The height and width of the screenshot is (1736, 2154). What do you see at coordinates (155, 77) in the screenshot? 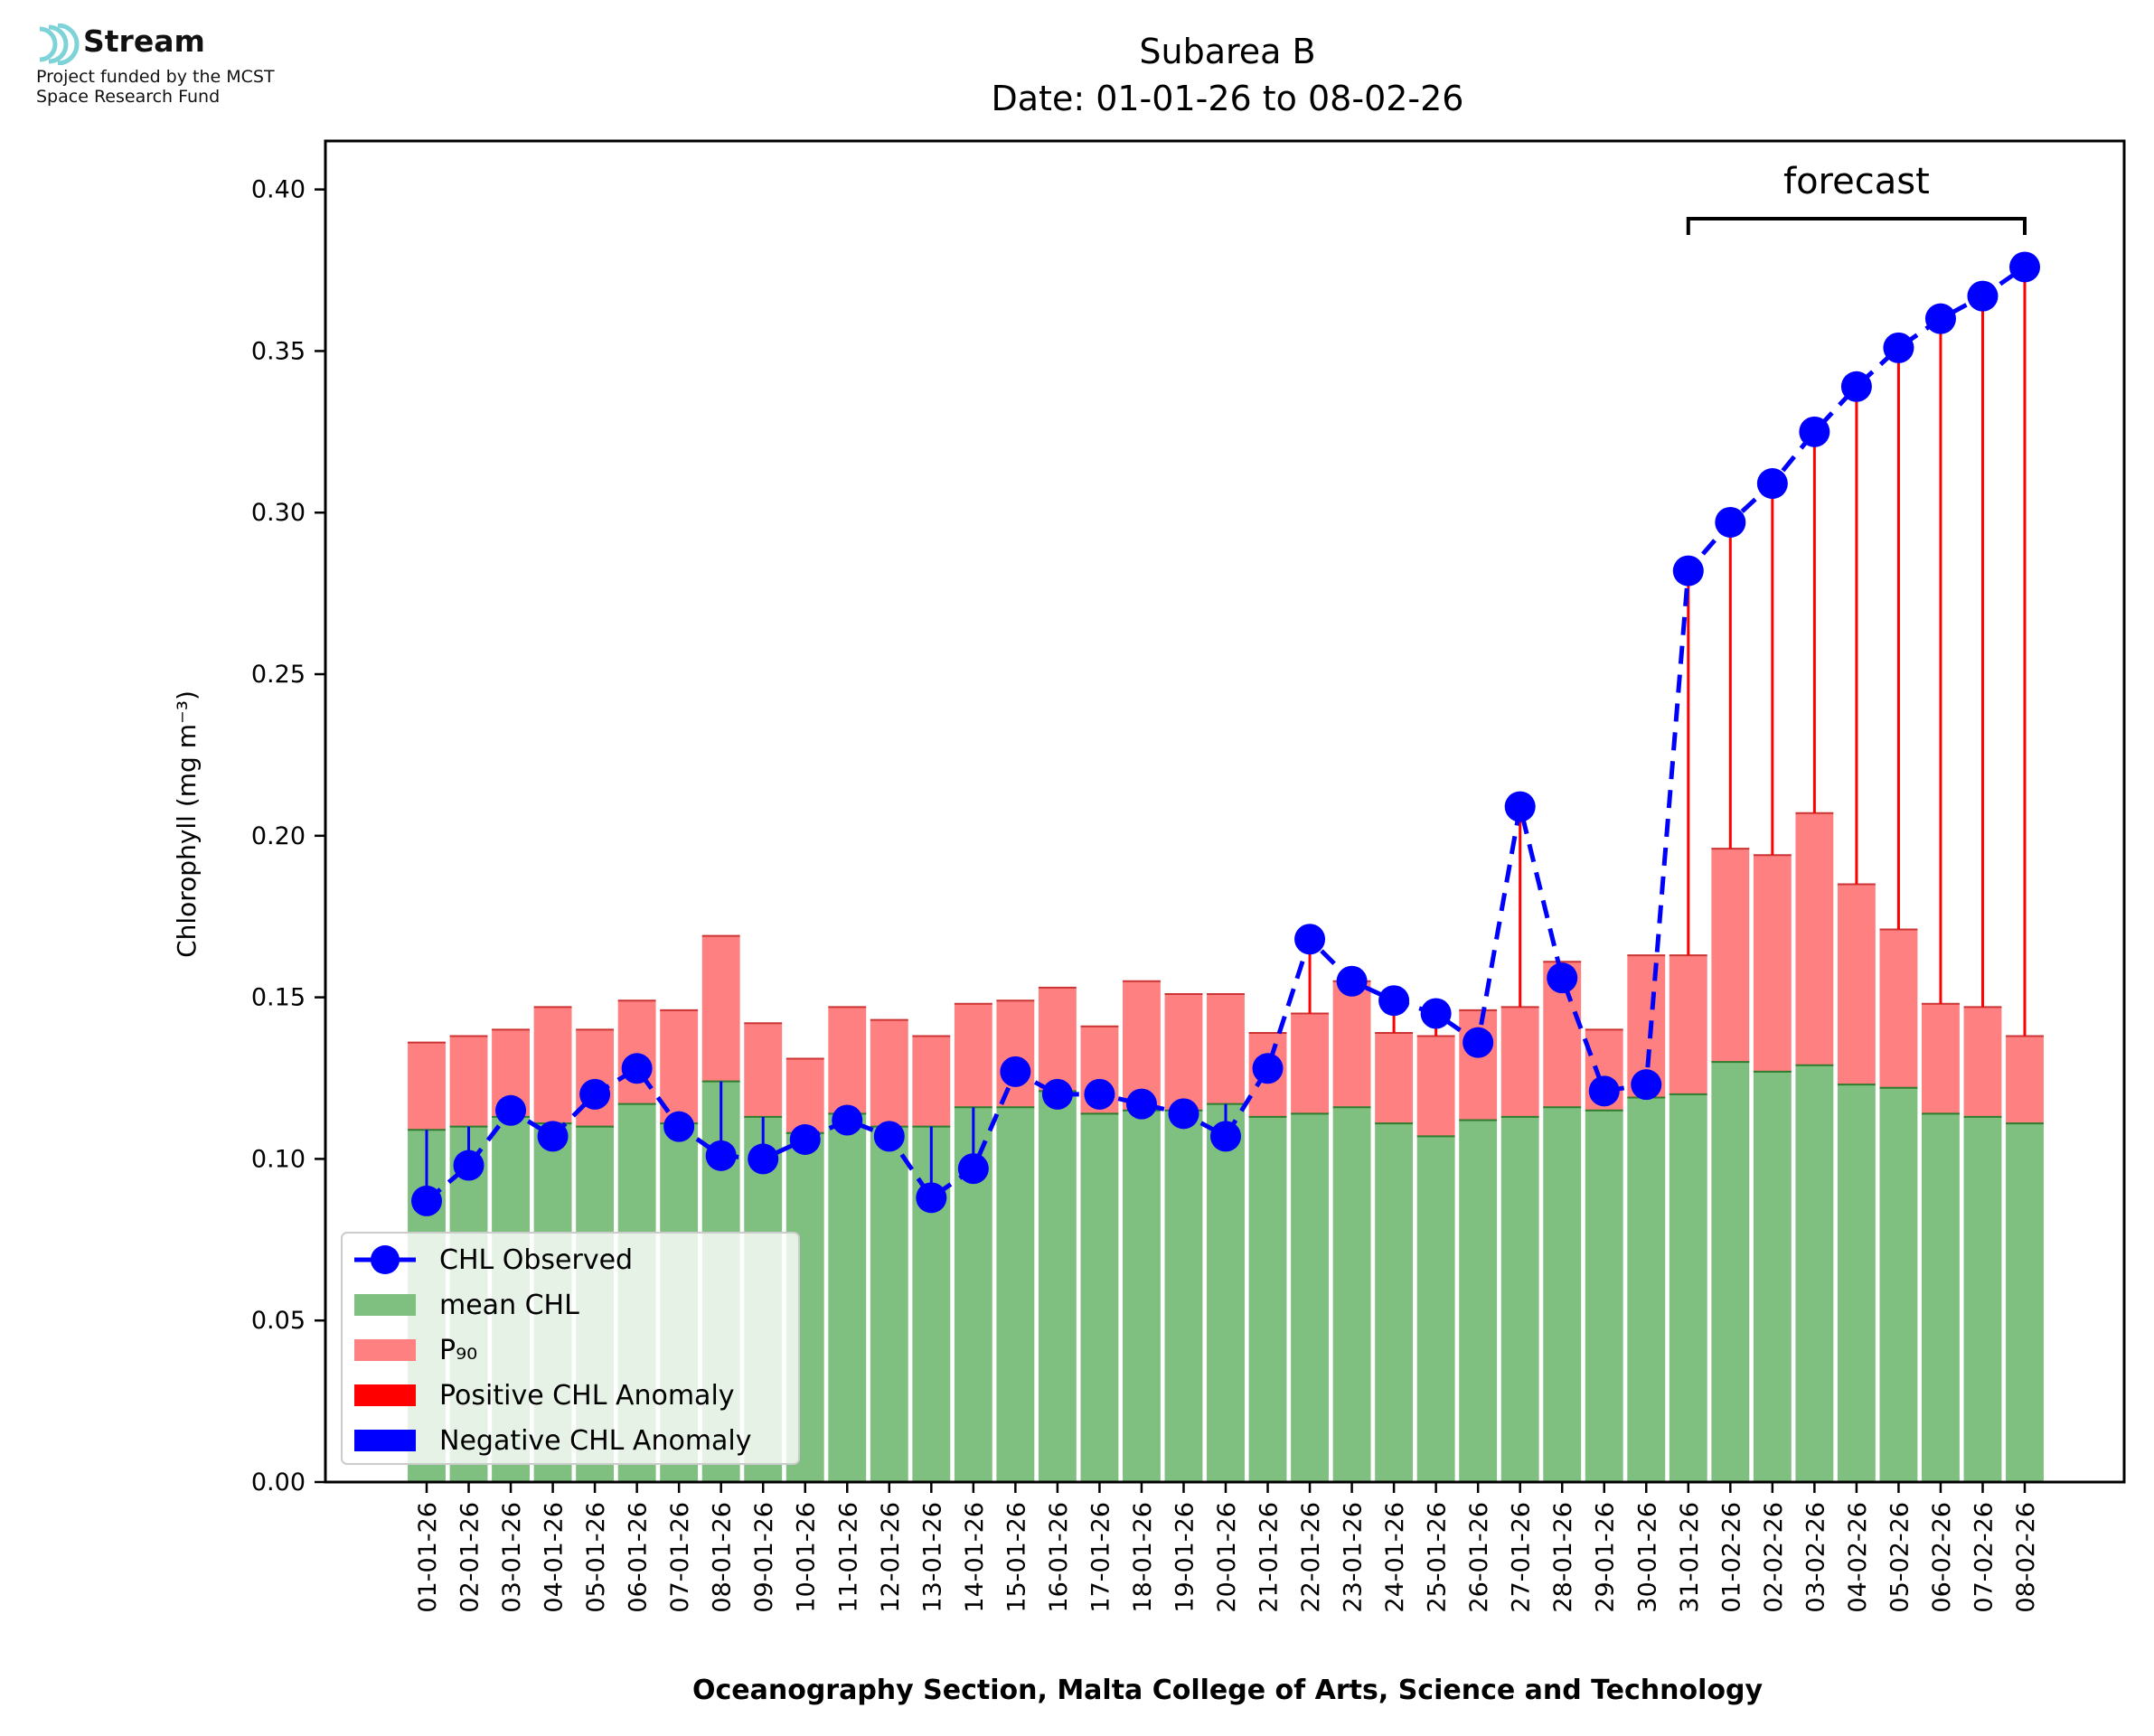
I see `logo-subtitle-line1: Project funded by the MCST` at bounding box center [155, 77].